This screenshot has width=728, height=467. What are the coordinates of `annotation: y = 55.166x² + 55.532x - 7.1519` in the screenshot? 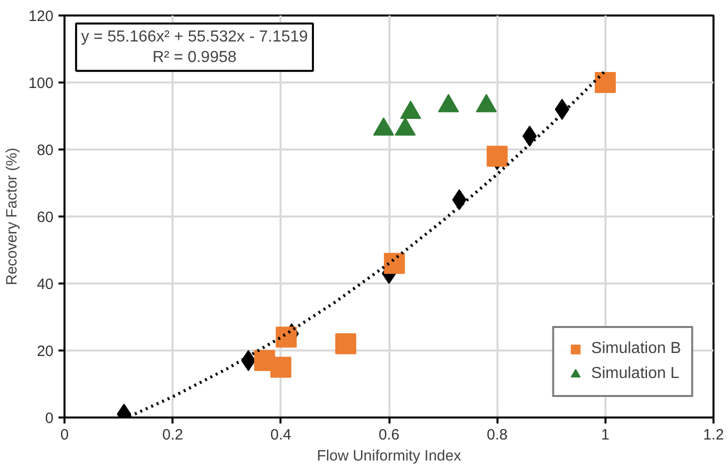 It's located at (194, 37).